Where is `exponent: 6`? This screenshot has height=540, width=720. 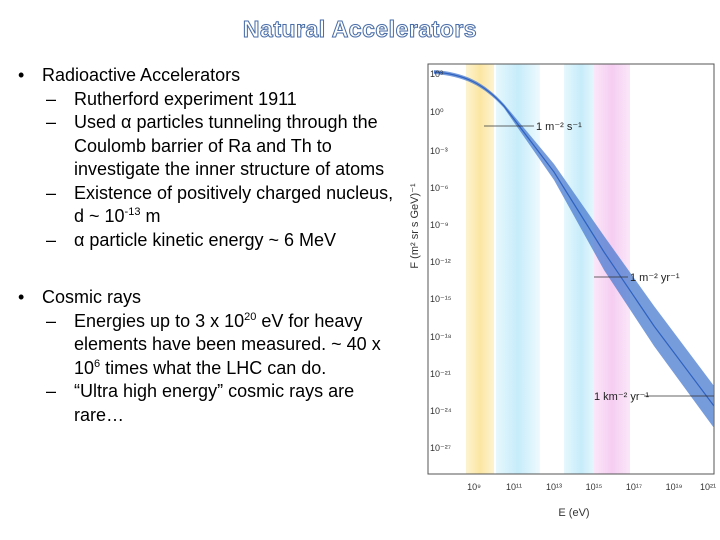 exponent: 6 is located at coordinates (97, 363).